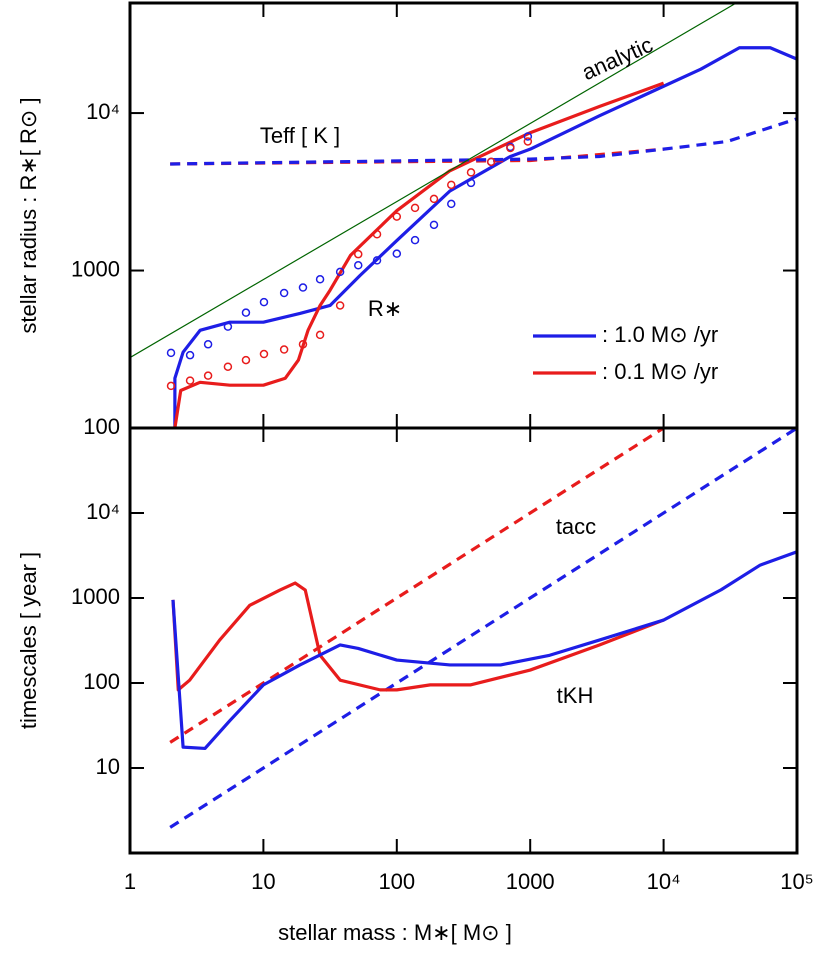 The image size is (830, 958). Describe the element at coordinates (396, 881) in the screenshot. I see `x-tick-label: 100` at that location.